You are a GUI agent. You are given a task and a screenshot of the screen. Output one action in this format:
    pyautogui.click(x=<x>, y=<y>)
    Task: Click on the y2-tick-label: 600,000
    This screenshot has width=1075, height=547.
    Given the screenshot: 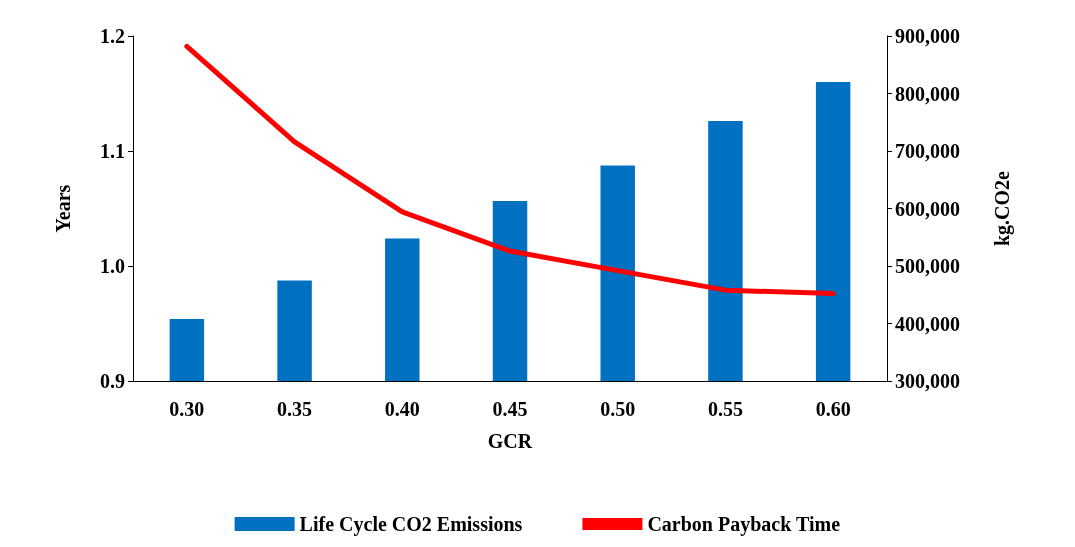 What is the action you would take?
    pyautogui.click(x=927, y=208)
    